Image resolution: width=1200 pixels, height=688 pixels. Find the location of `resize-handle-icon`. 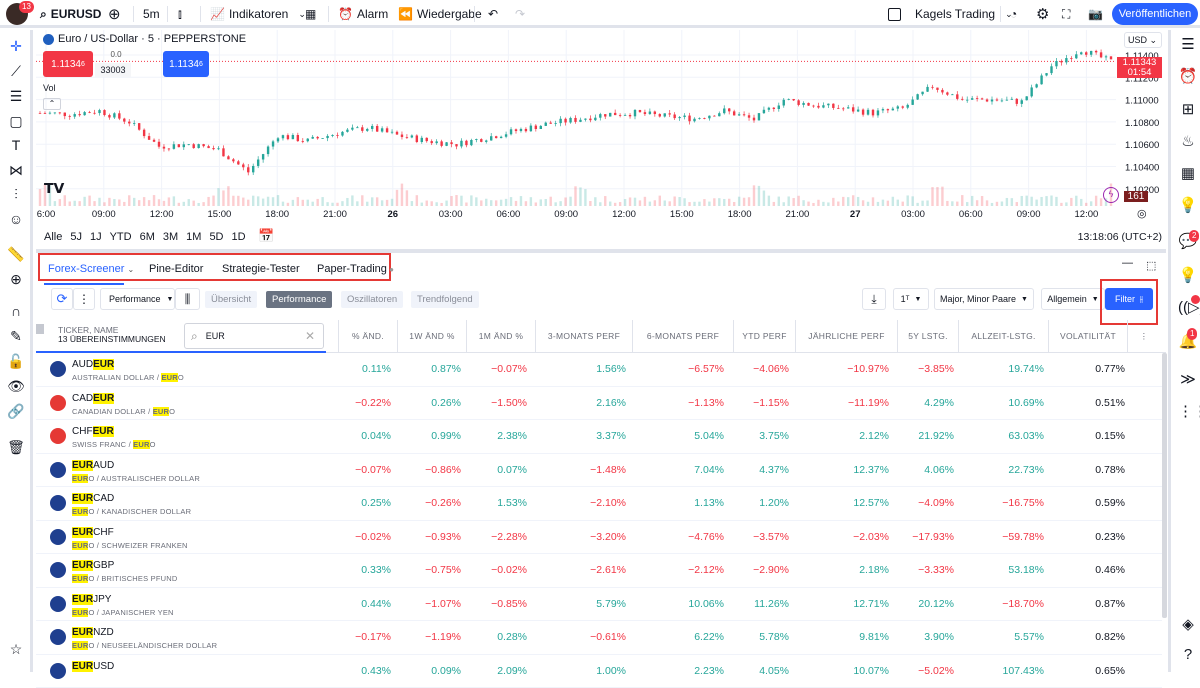

resize-handle-icon is located at coordinates (40, 329).